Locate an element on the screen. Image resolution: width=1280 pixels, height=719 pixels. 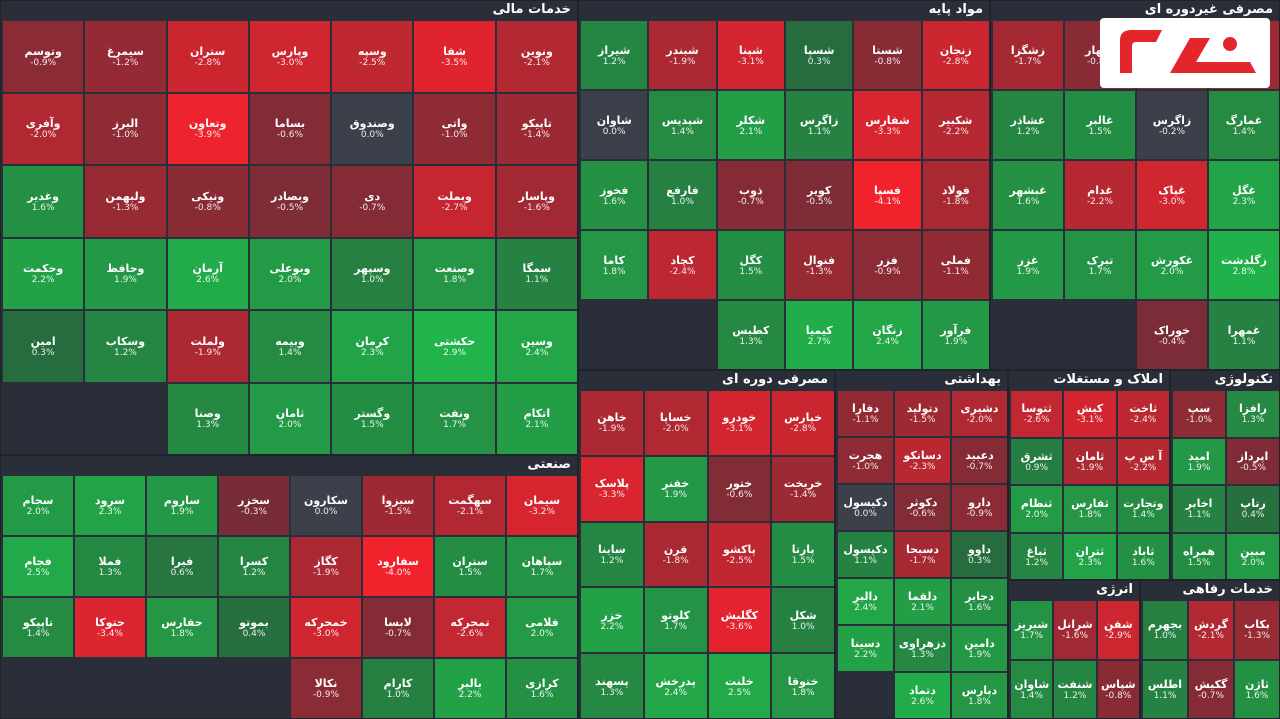
stock-name: فسپا is located at coordinates (887, 190).